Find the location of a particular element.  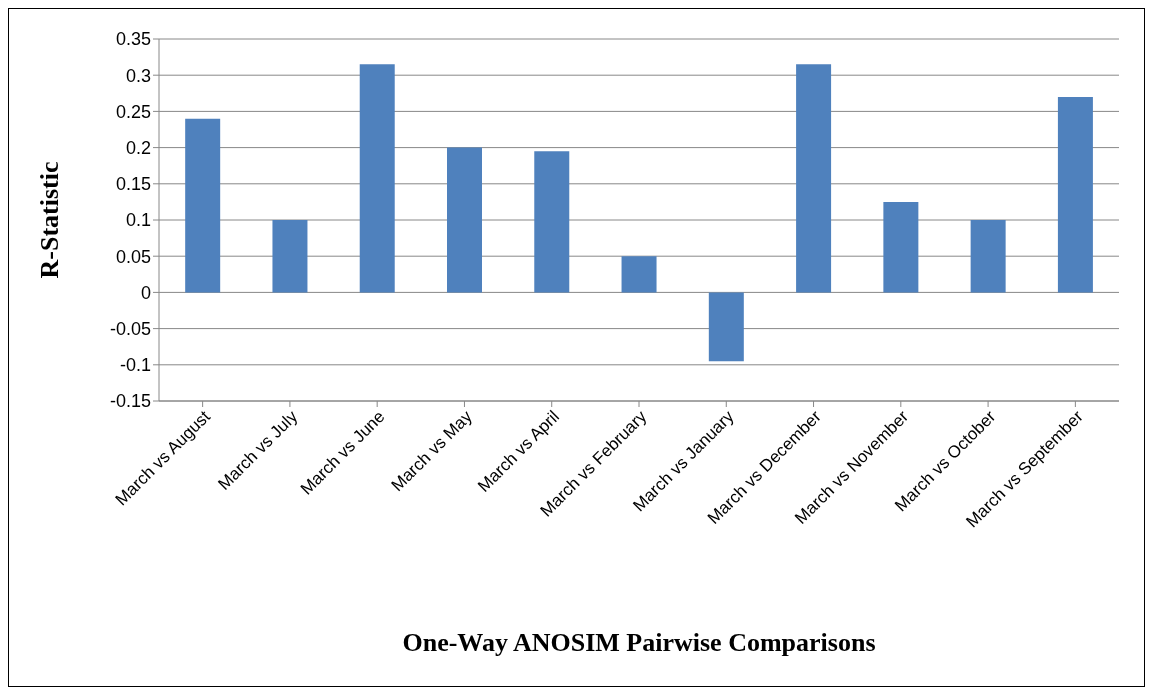

y-tick-label: 0.1 is located at coordinates (138, 220).